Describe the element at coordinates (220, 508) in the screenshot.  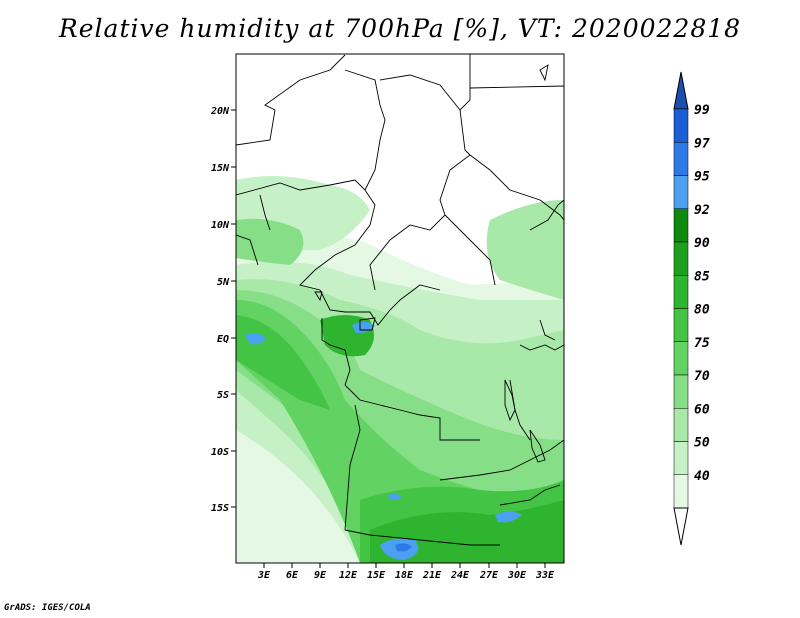
I see `lat-tick-label: 15S` at that location.